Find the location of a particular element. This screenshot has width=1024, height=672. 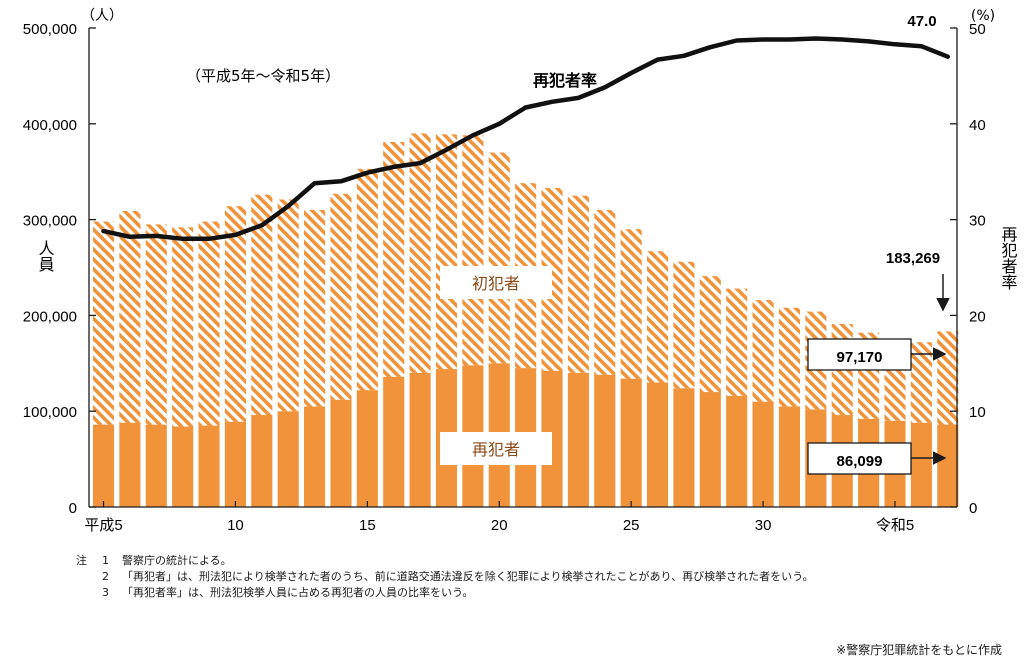

first-offender-value-box is located at coordinates (859, 354).